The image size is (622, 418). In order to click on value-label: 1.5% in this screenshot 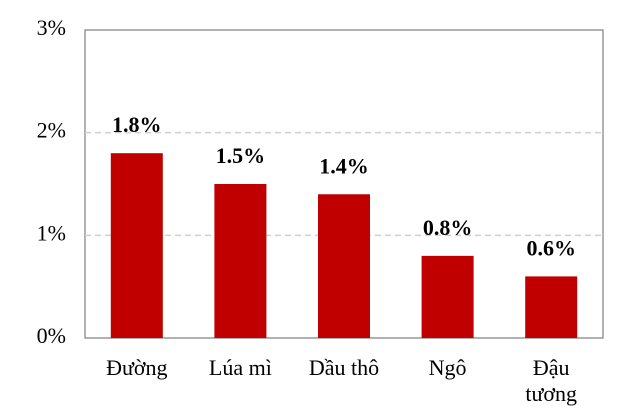, I will do `click(241, 155)`.